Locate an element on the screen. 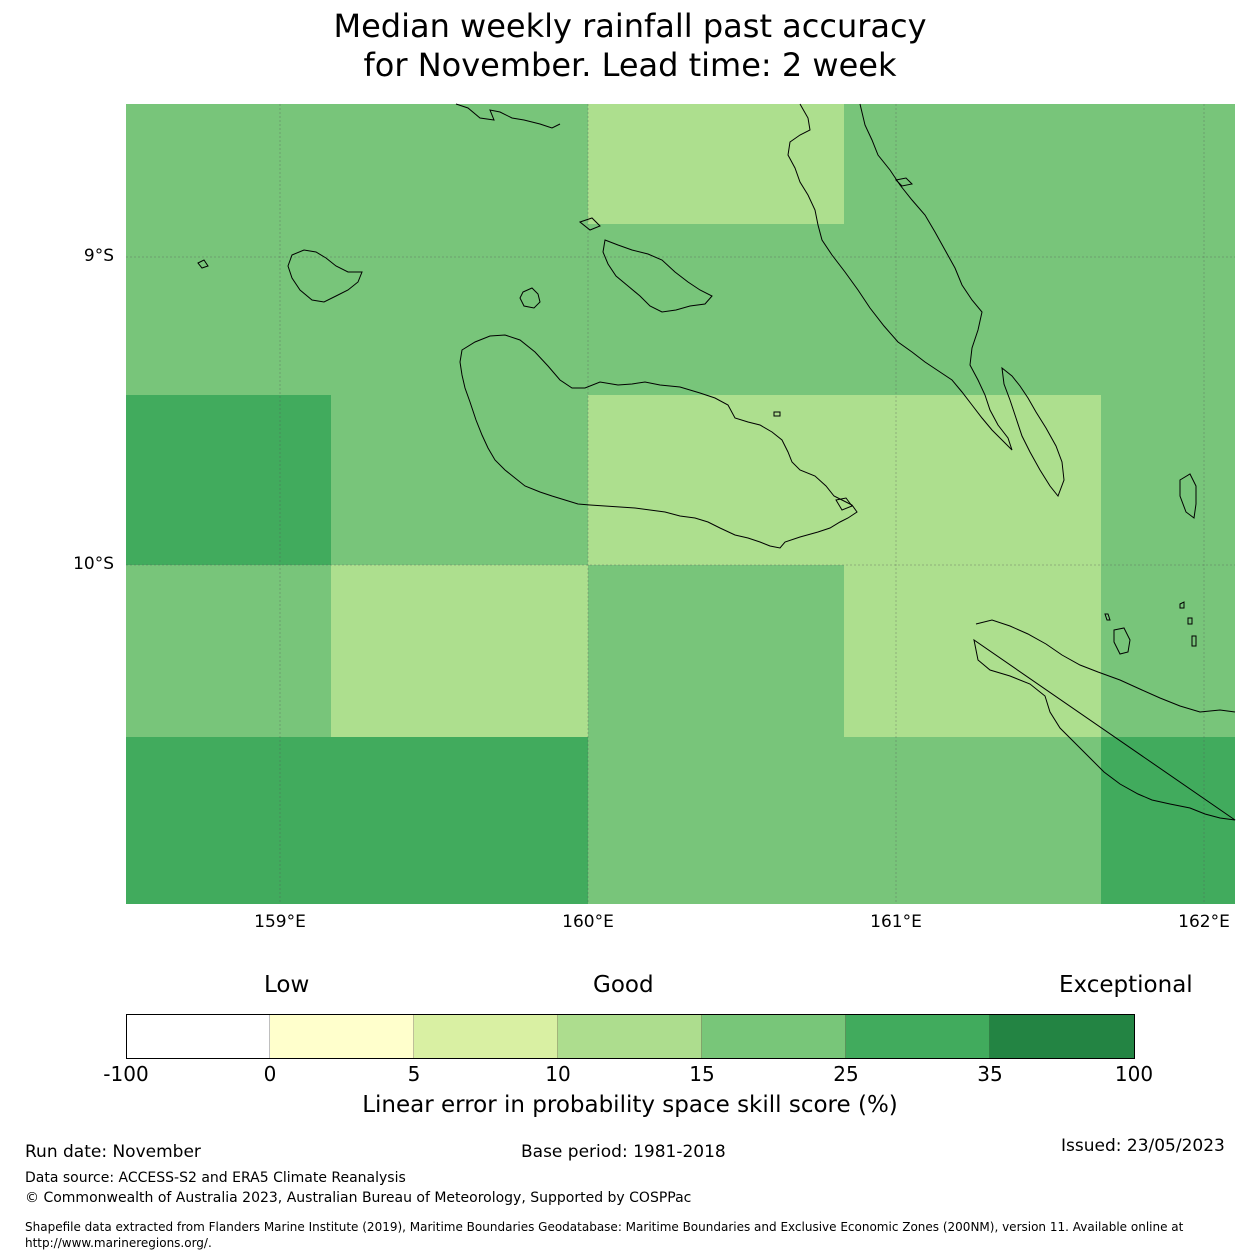 This screenshot has height=1260, width=1260. colorbar-tick: 15 is located at coordinates (702, 1074).